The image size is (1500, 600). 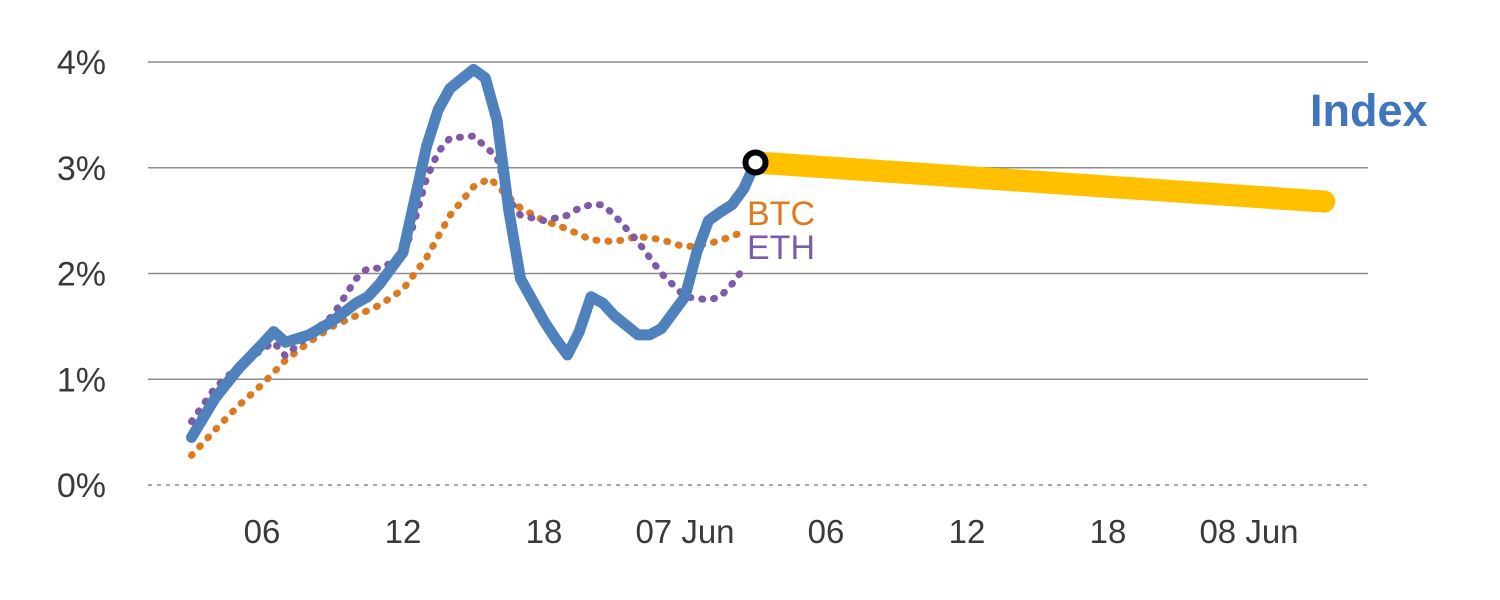 What do you see at coordinates (684, 531) in the screenshot?
I see `x-tick-label: 07 Jun` at bounding box center [684, 531].